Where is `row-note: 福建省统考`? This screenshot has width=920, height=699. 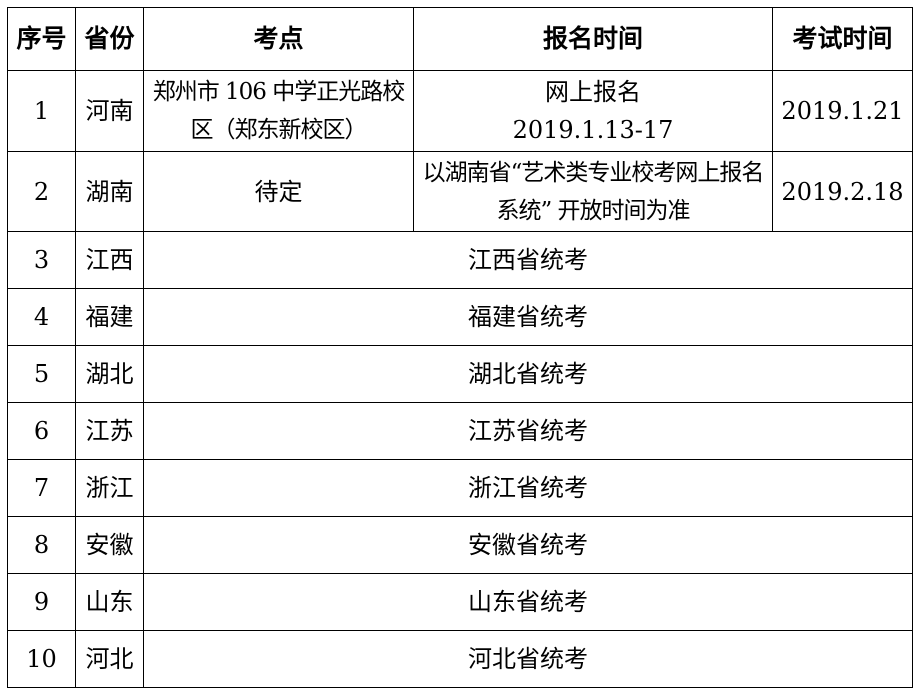 row-note: 福建省统考 is located at coordinates (528, 317).